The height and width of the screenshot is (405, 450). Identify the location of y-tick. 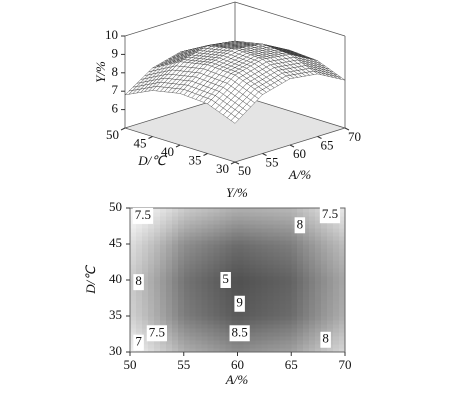
(178, 146).